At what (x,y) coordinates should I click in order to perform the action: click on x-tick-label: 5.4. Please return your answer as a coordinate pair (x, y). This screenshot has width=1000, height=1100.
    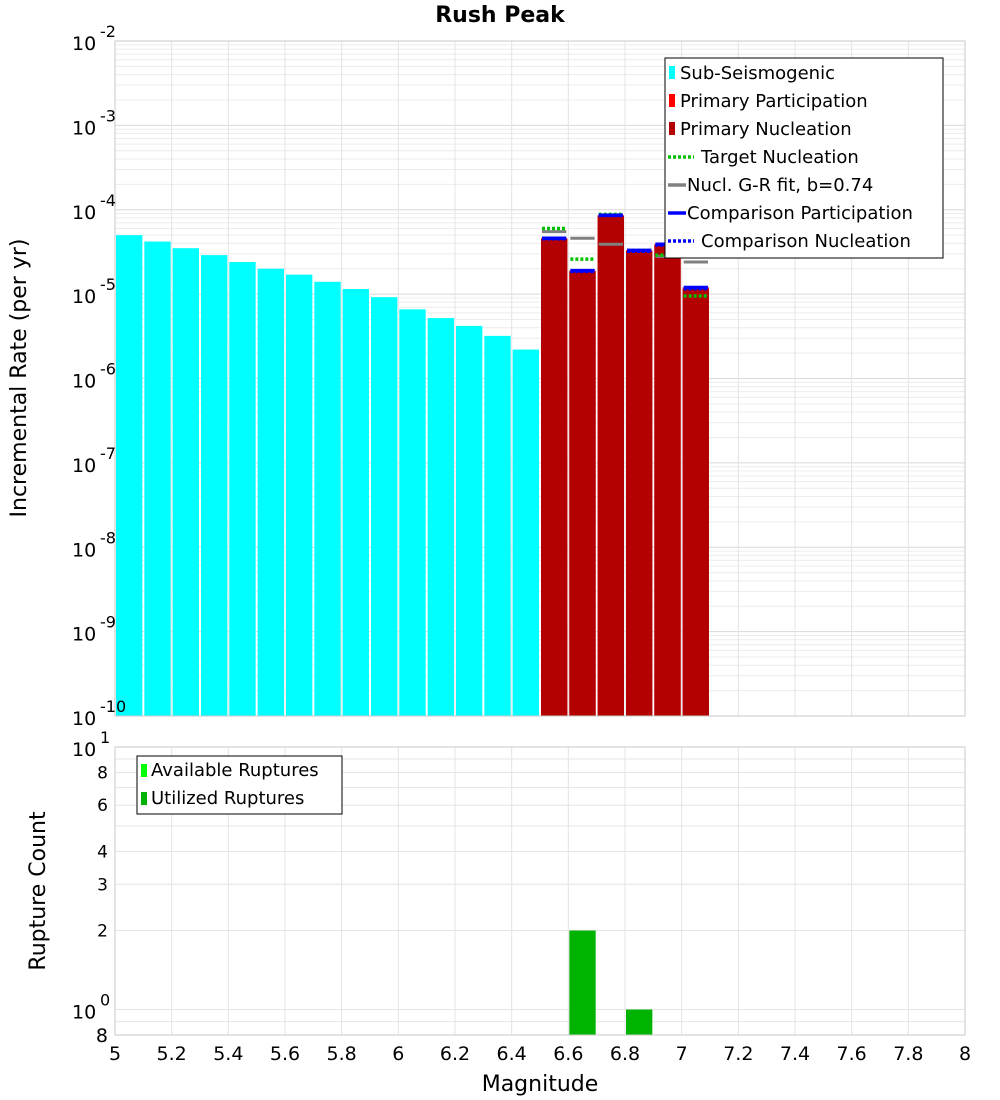
    Looking at the image, I should click on (228, 1054).